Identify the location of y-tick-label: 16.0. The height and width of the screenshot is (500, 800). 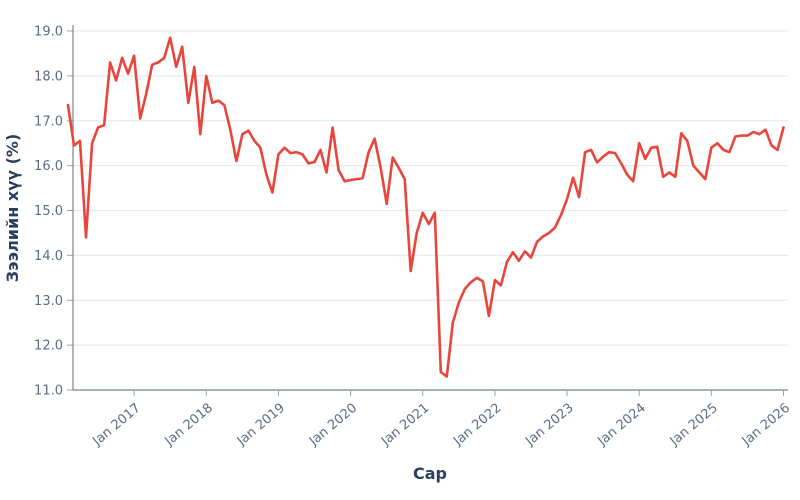
(48, 166).